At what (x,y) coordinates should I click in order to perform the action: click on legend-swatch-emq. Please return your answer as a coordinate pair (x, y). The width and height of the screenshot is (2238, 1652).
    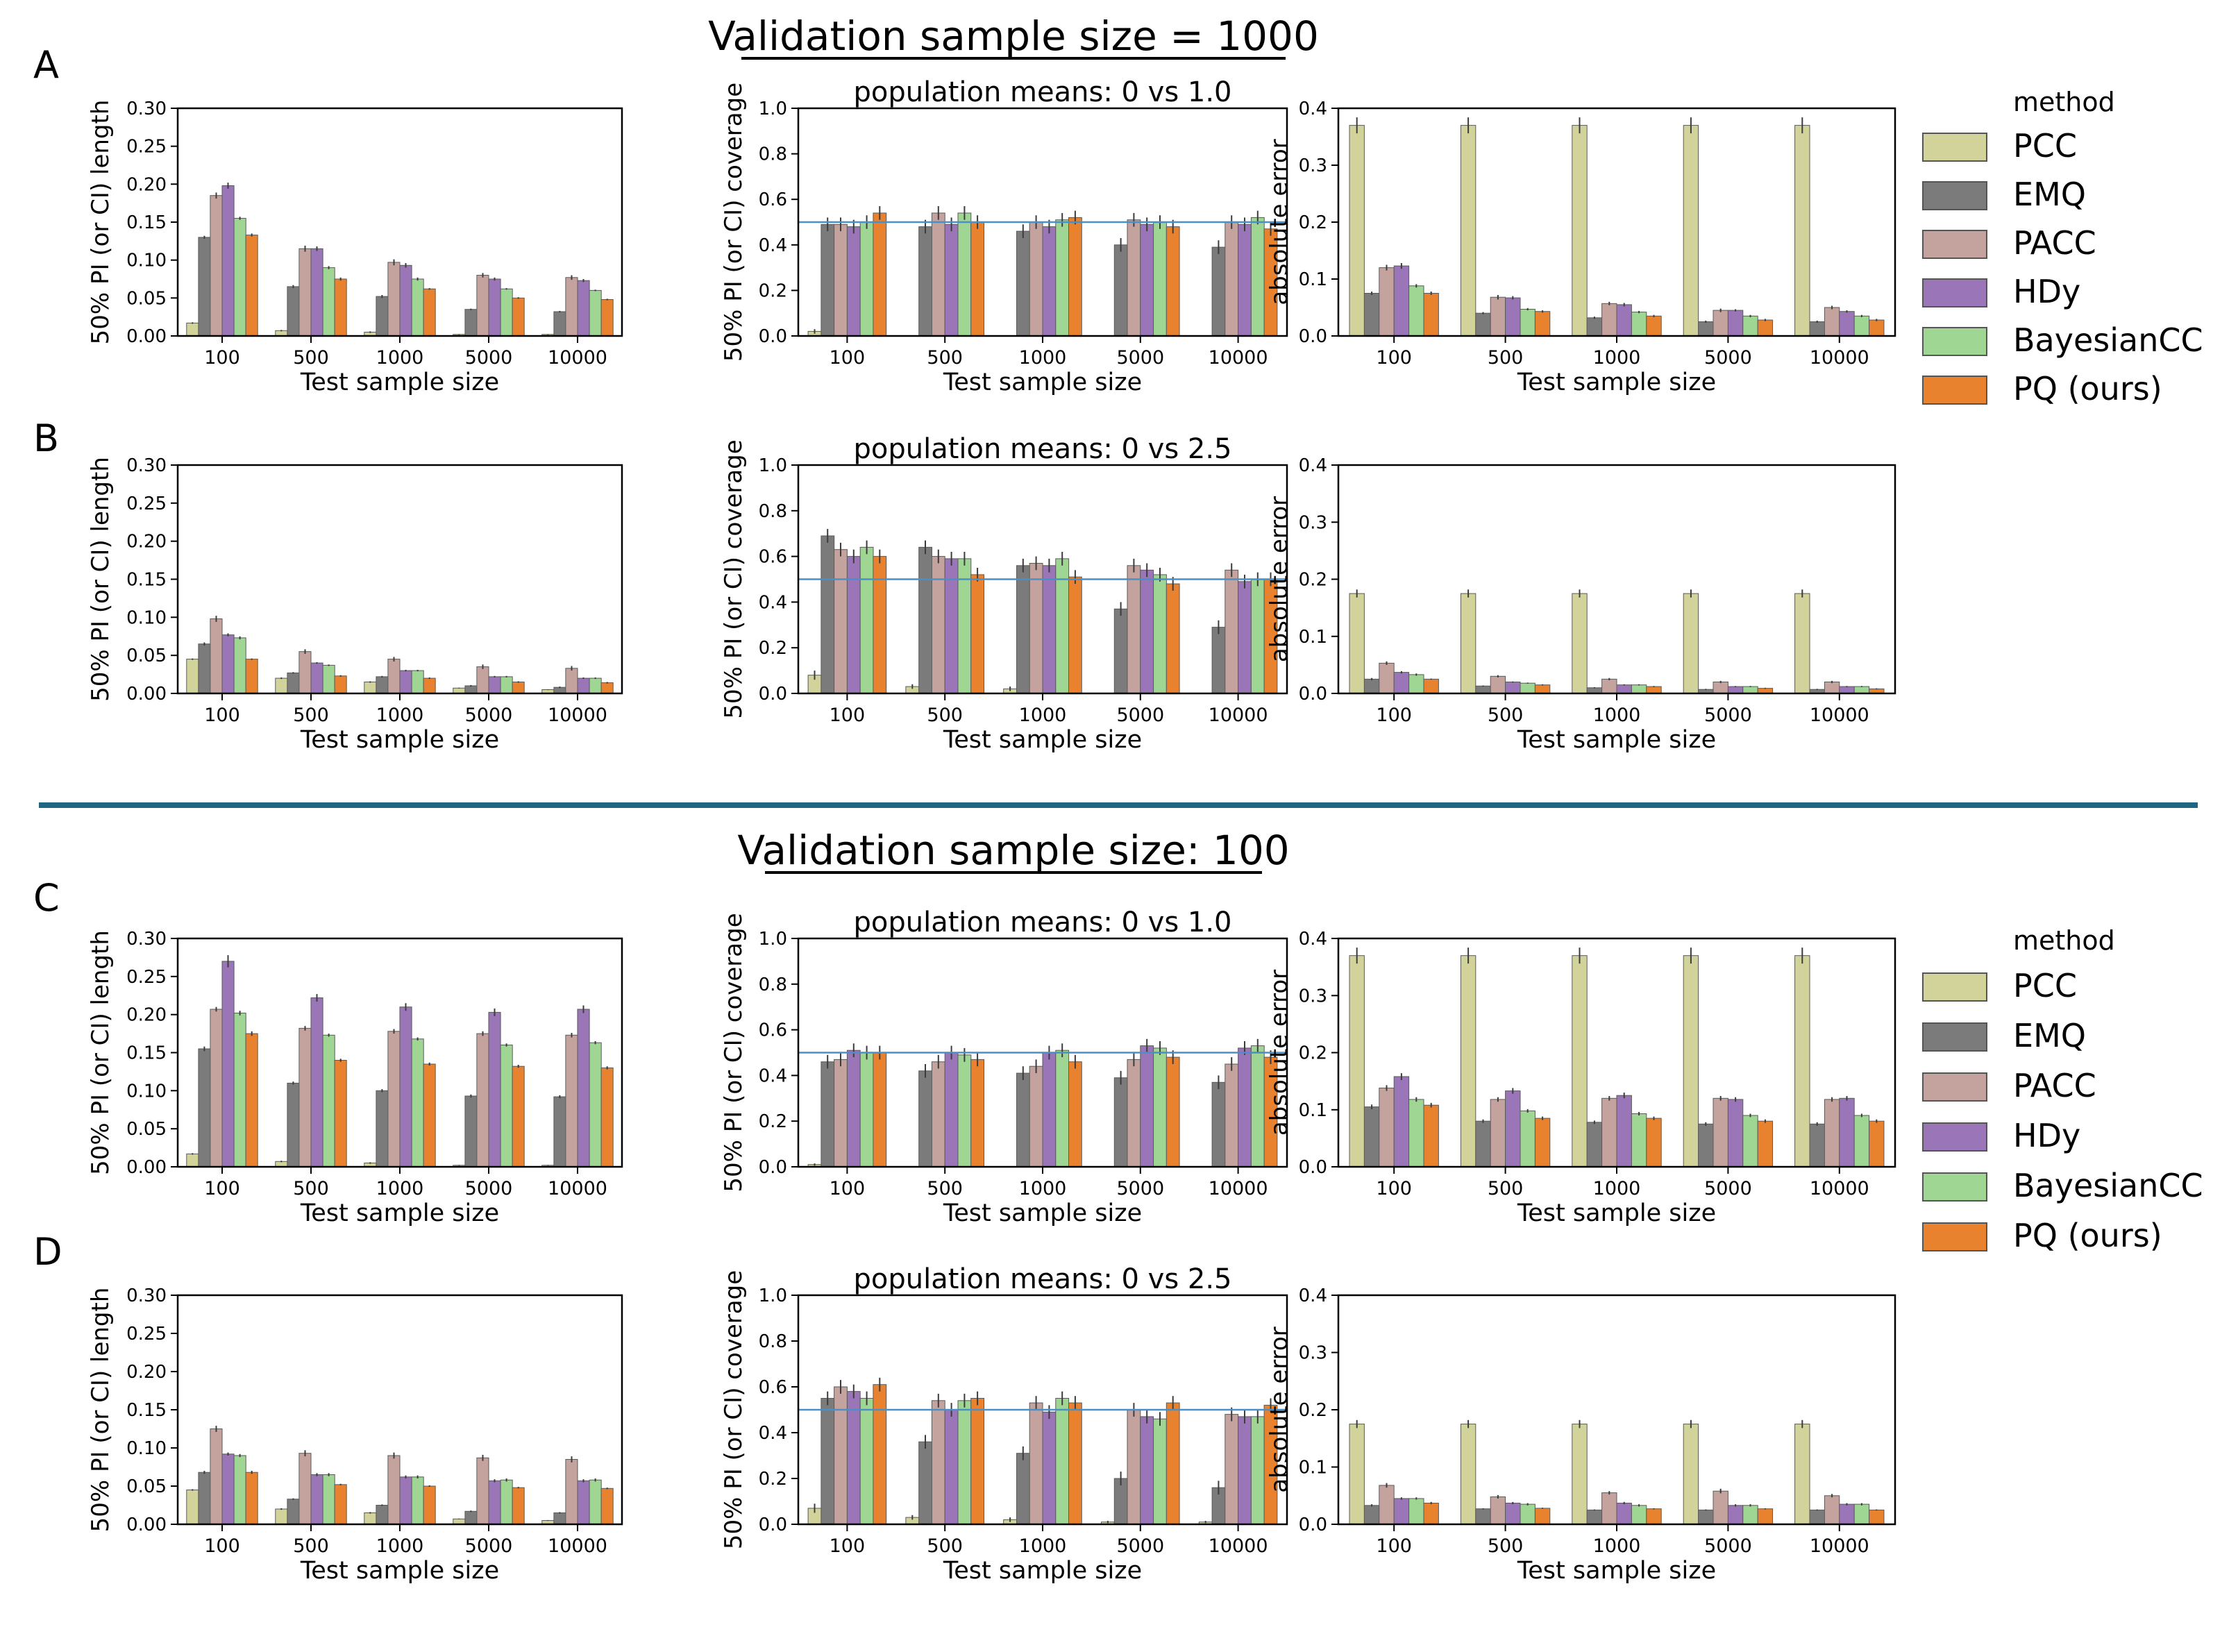
    Looking at the image, I should click on (1954, 195).